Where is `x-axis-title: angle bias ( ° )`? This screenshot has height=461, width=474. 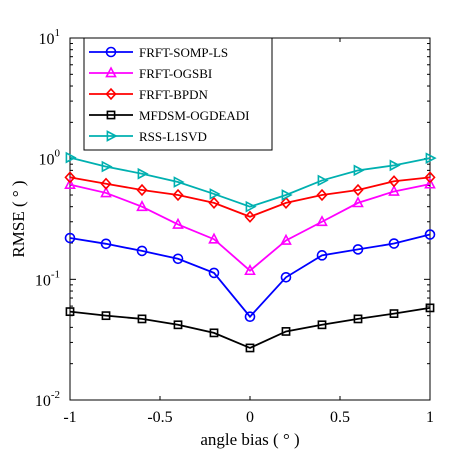
x-axis-title: angle bias ( ° ) is located at coordinates (249, 439).